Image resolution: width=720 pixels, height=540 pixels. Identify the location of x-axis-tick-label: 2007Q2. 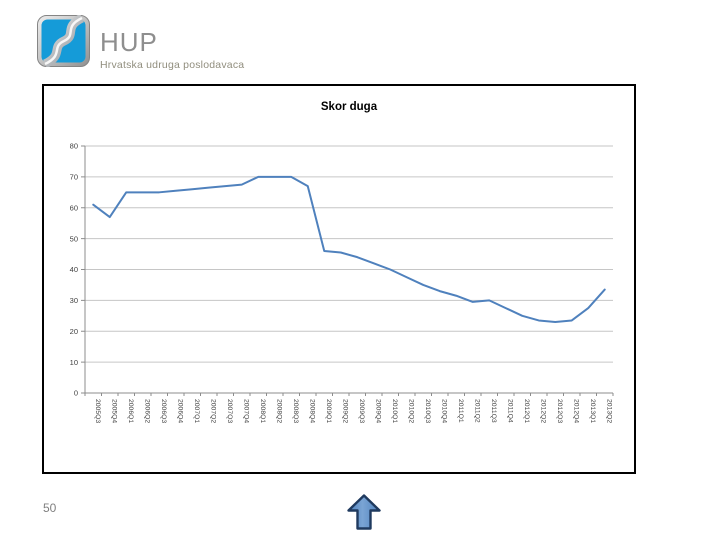
(212, 411).